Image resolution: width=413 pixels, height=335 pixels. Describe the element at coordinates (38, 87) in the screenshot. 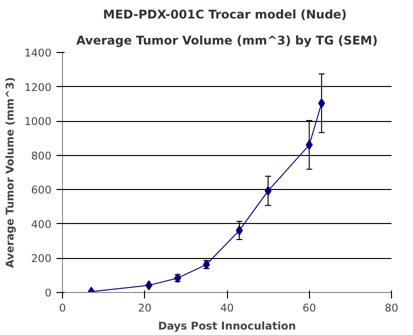

I see `y-tick-label: 1200` at that location.